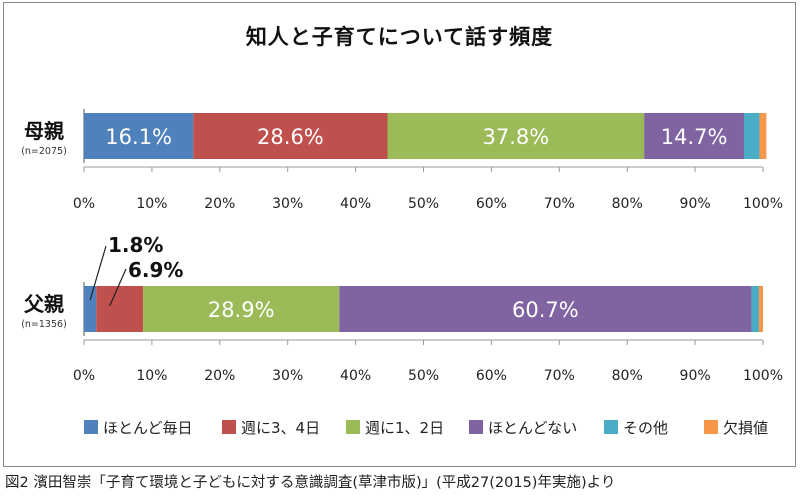 This screenshot has width=800, height=501. Describe the element at coordinates (219, 376) in the screenshot. I see `tick-label-1-2: 20%` at that location.